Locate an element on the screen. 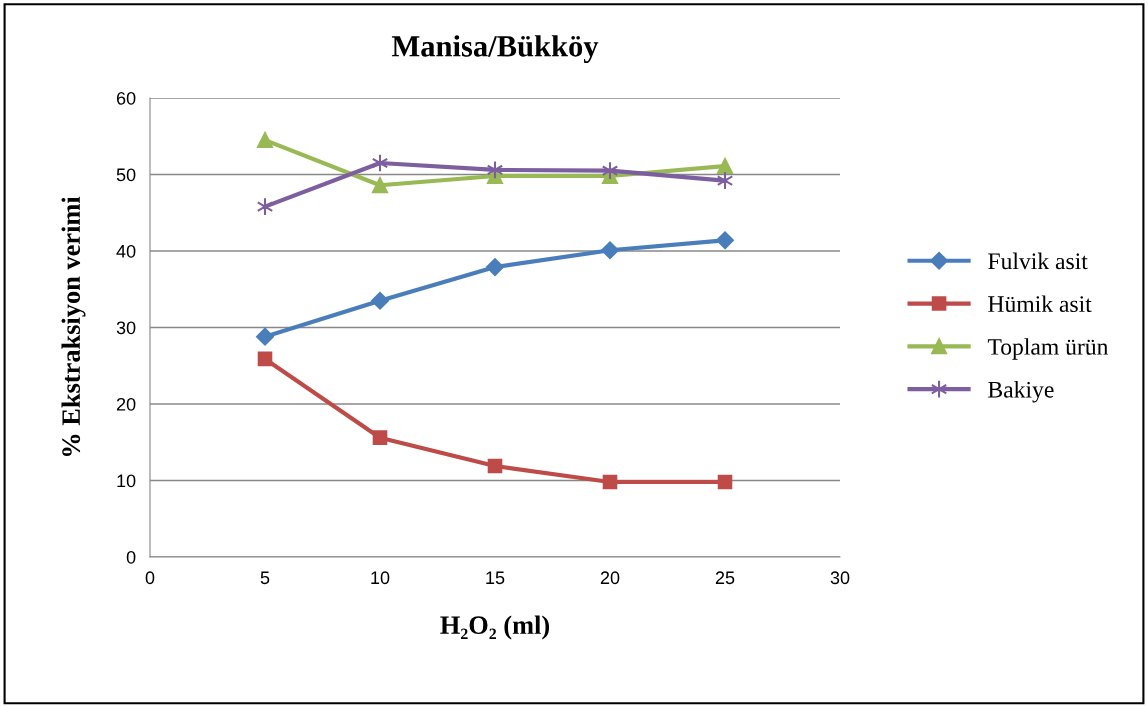 This screenshot has height=706, width=1148. y-tick-label: 40 is located at coordinates (126, 251).